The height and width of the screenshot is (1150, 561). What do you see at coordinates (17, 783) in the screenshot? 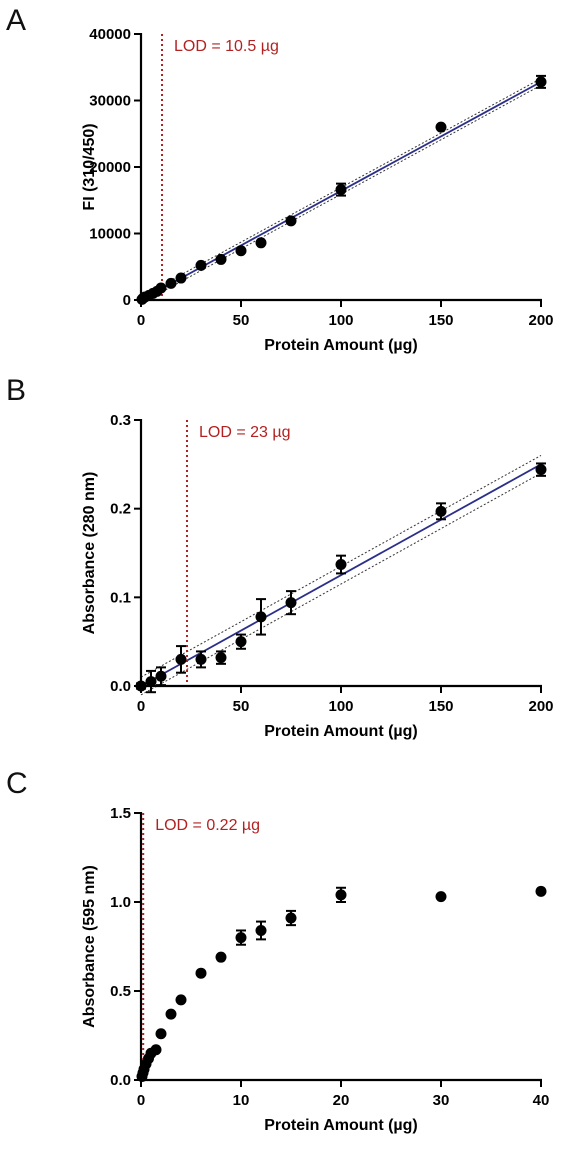
I see `panel-letter: C` at bounding box center [17, 783].